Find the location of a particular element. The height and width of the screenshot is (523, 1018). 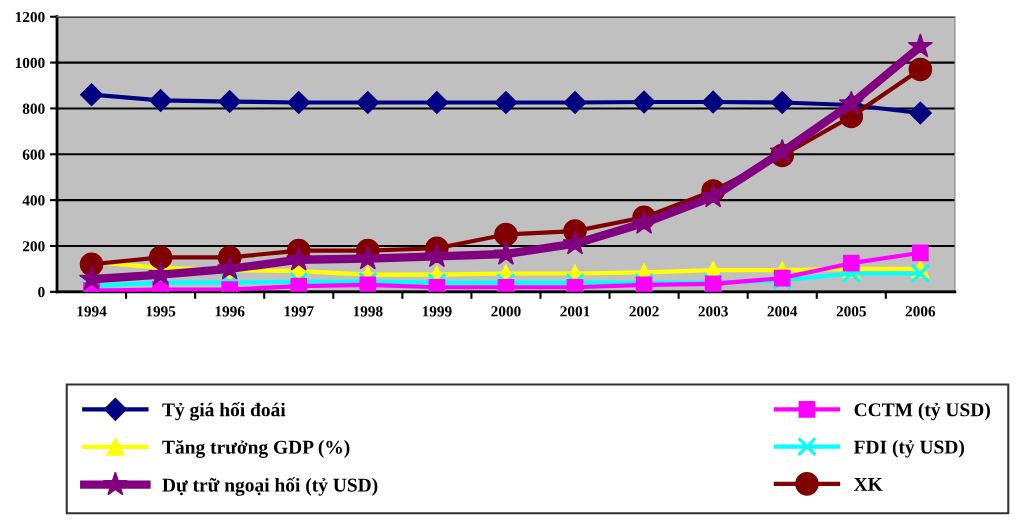

legend-label: Tỷ giá hối đoái is located at coordinates (224, 411).